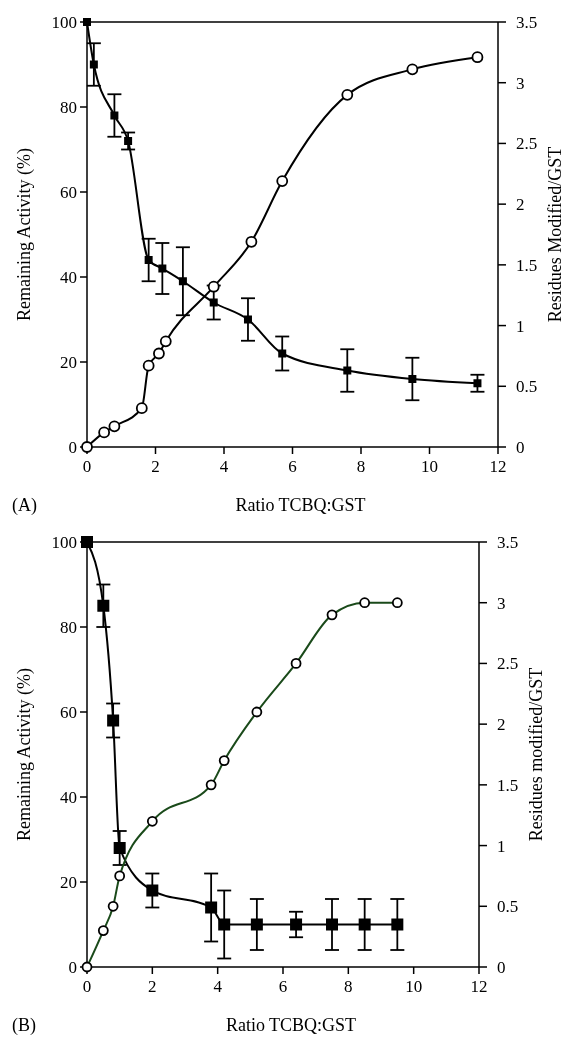 The width and height of the screenshot is (571, 1059). I want to click on y2-axis-title: Residues modified/GST, so click(536, 754).